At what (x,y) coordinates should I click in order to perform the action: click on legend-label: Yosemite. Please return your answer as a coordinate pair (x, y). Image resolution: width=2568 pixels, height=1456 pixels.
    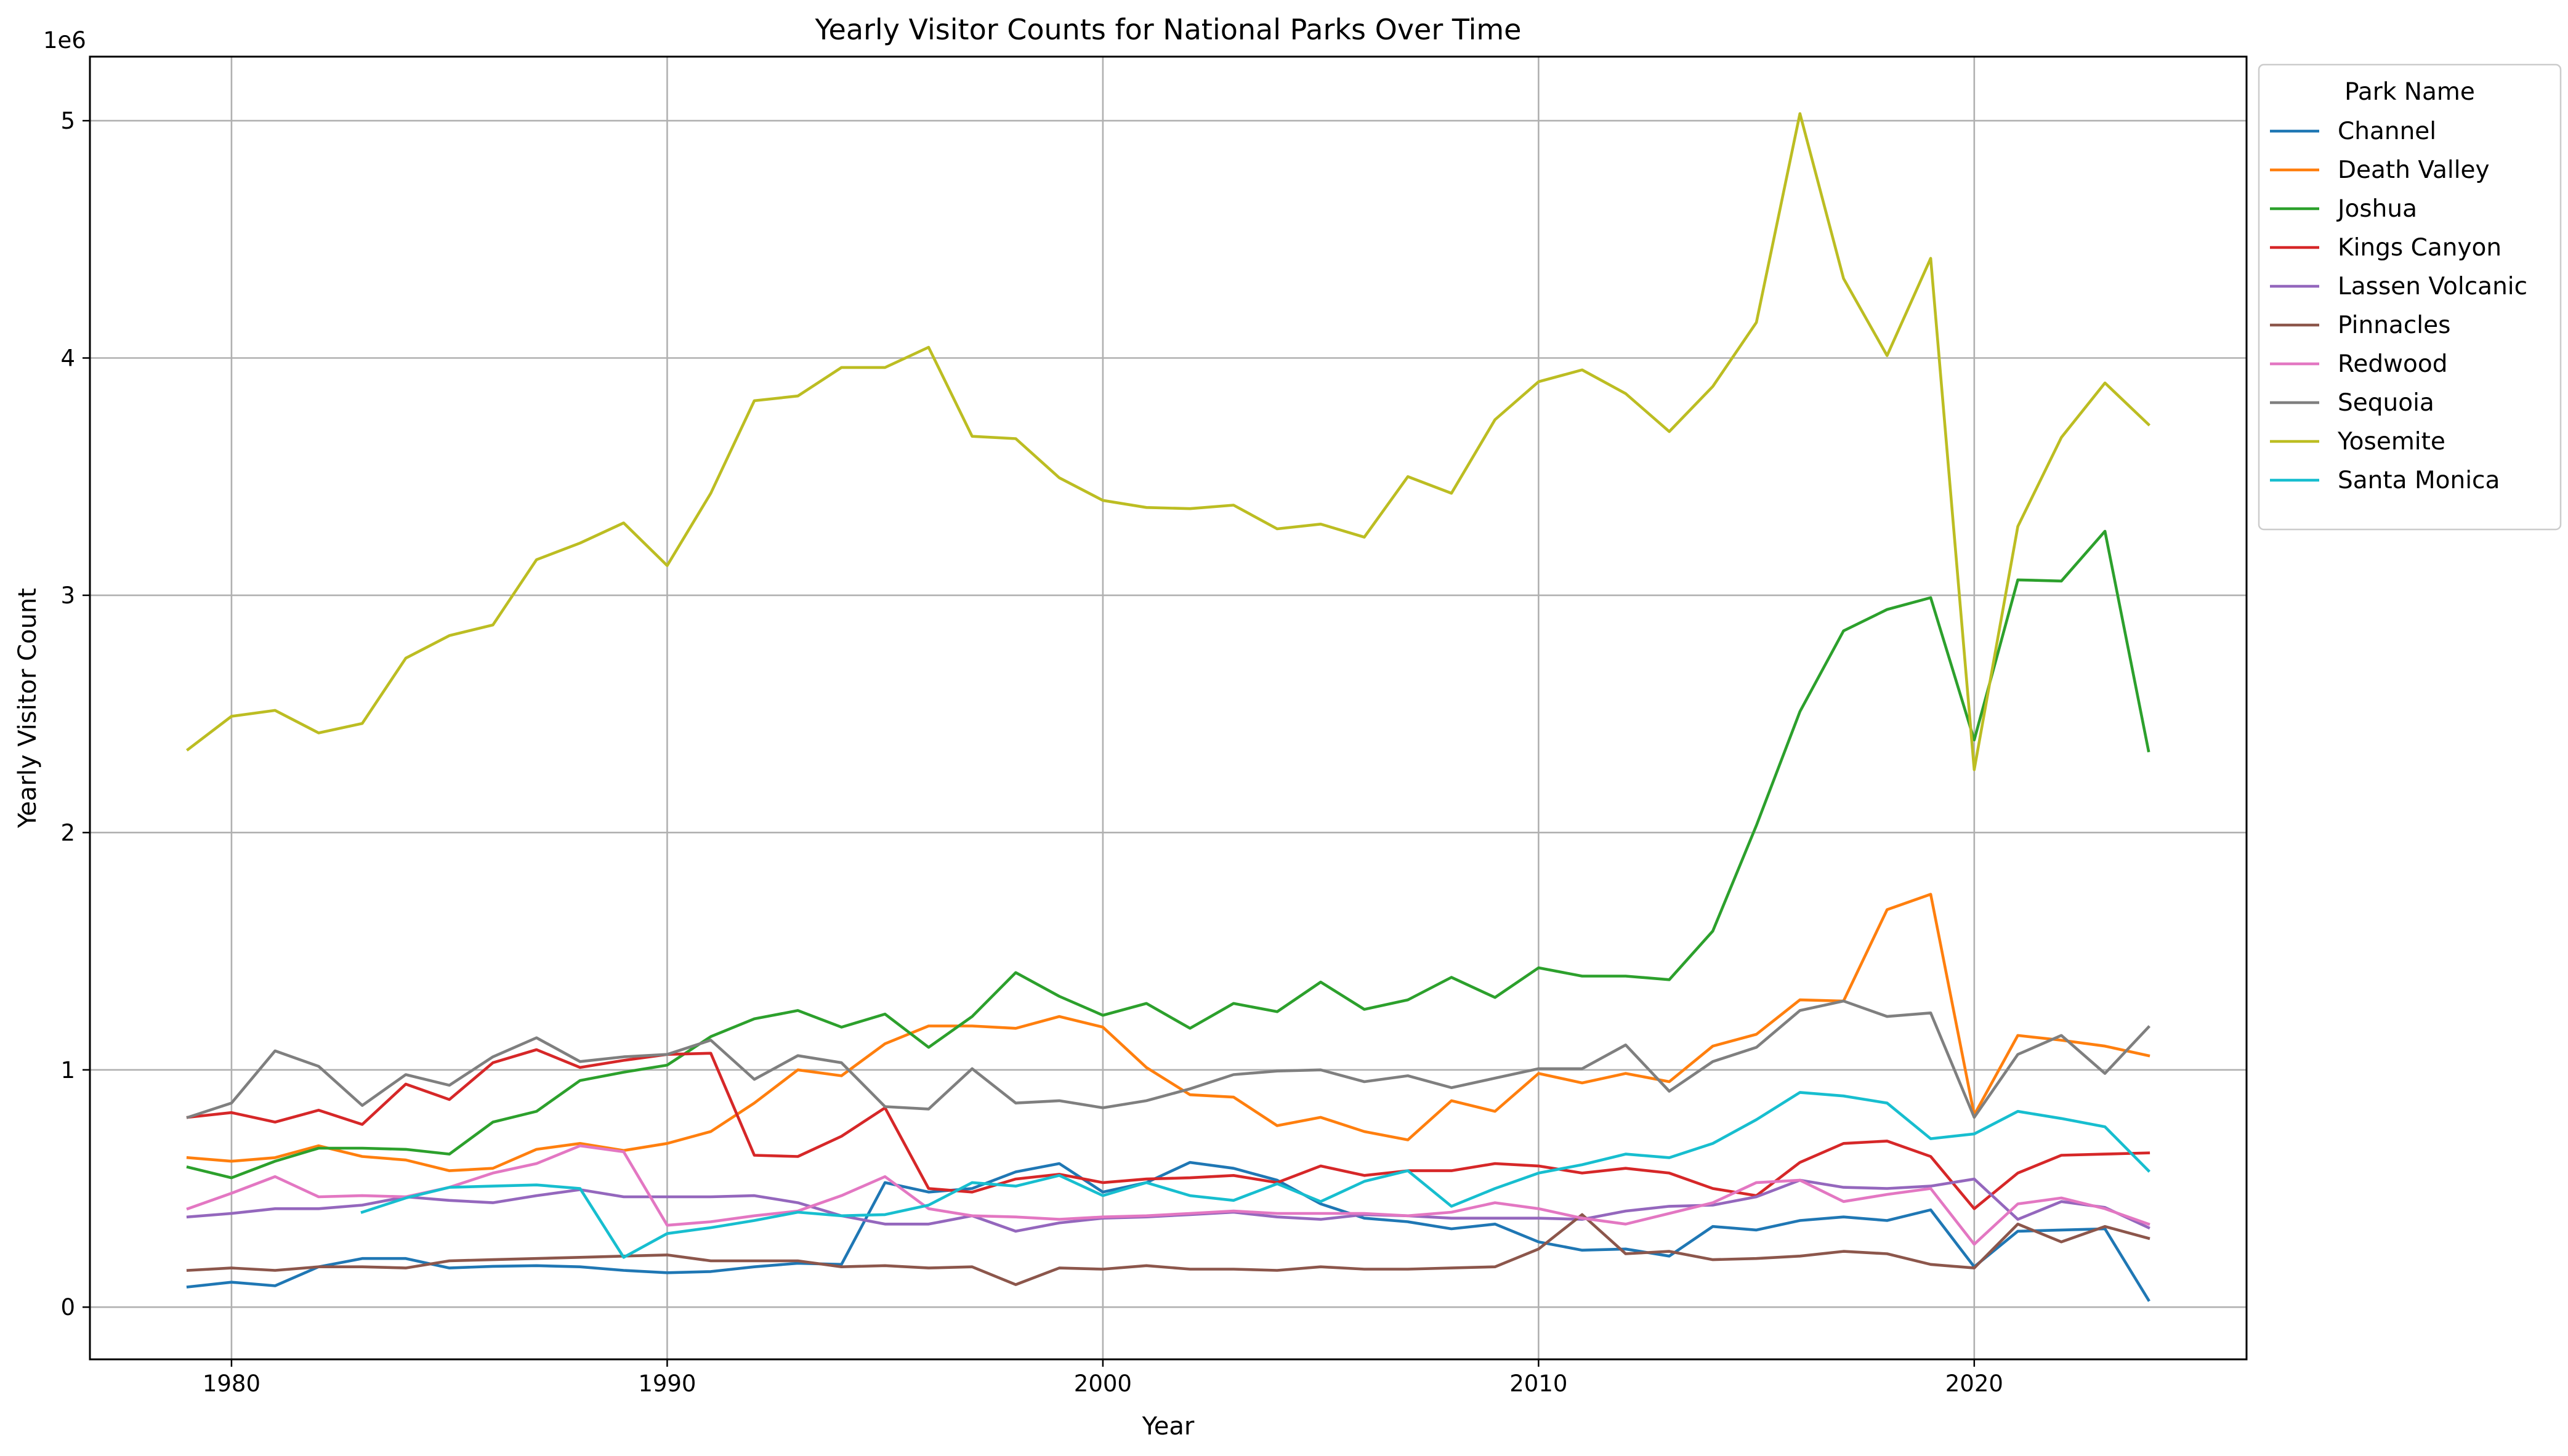
    Looking at the image, I should click on (2391, 442).